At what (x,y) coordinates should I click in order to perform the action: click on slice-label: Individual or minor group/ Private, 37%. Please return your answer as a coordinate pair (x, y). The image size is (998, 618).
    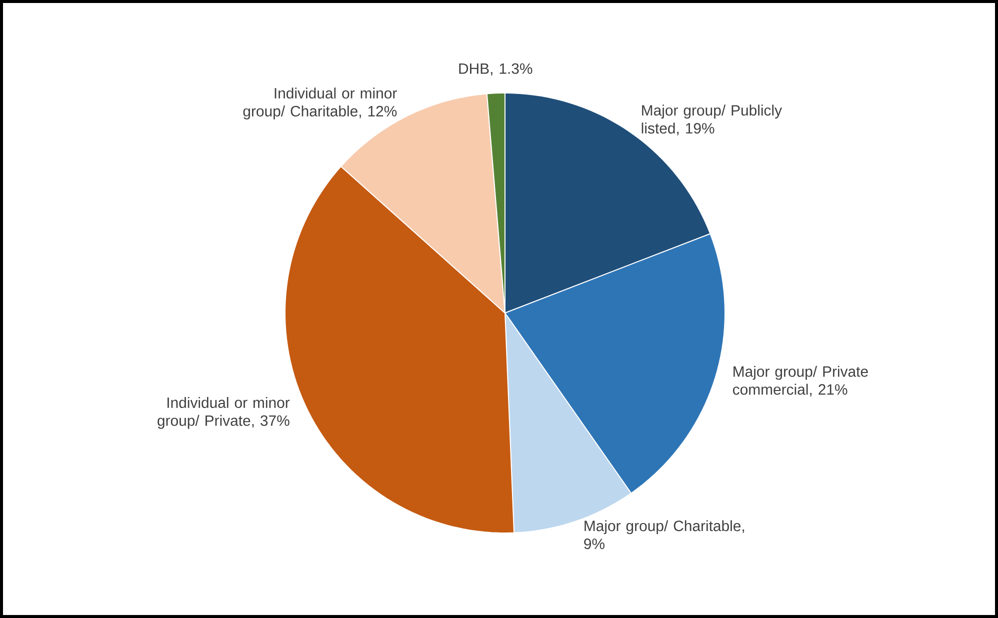
    Looking at the image, I should click on (224, 413).